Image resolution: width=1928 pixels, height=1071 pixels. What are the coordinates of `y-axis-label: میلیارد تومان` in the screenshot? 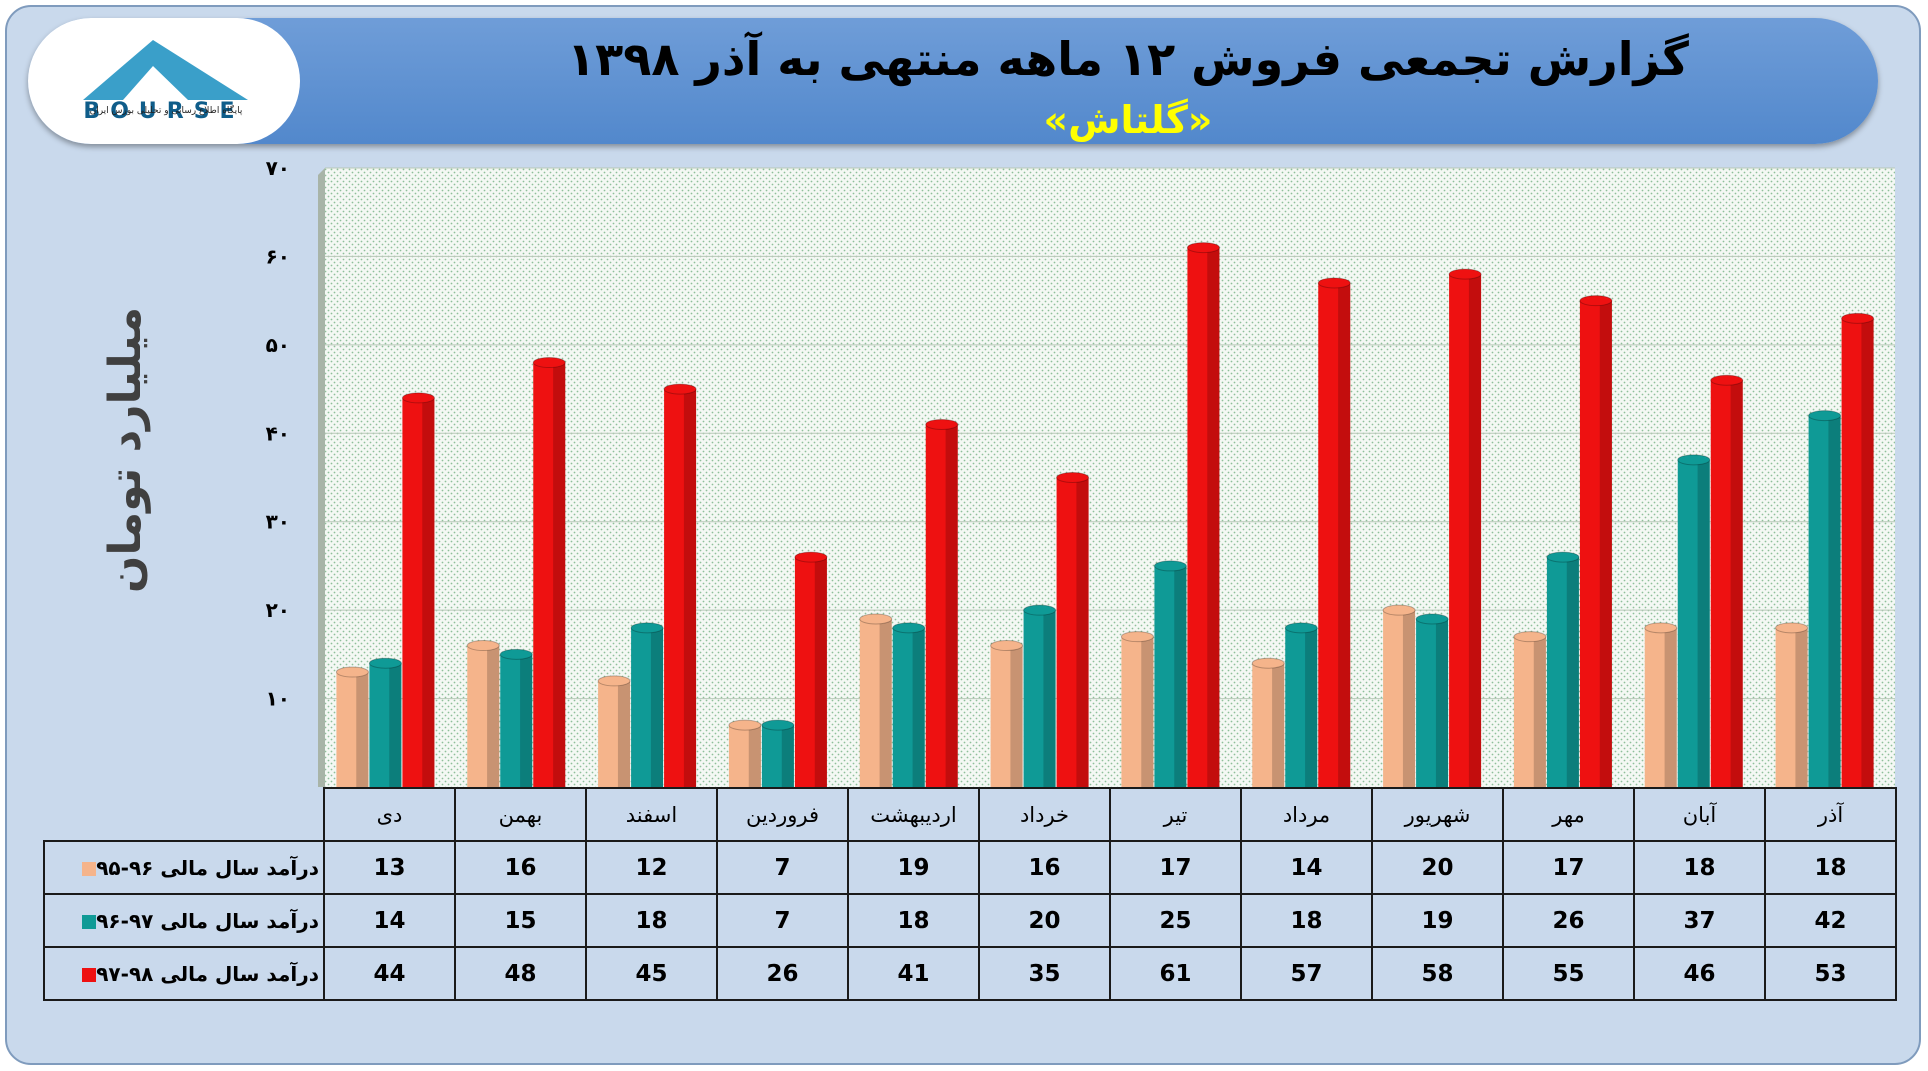 It's located at (125, 450).